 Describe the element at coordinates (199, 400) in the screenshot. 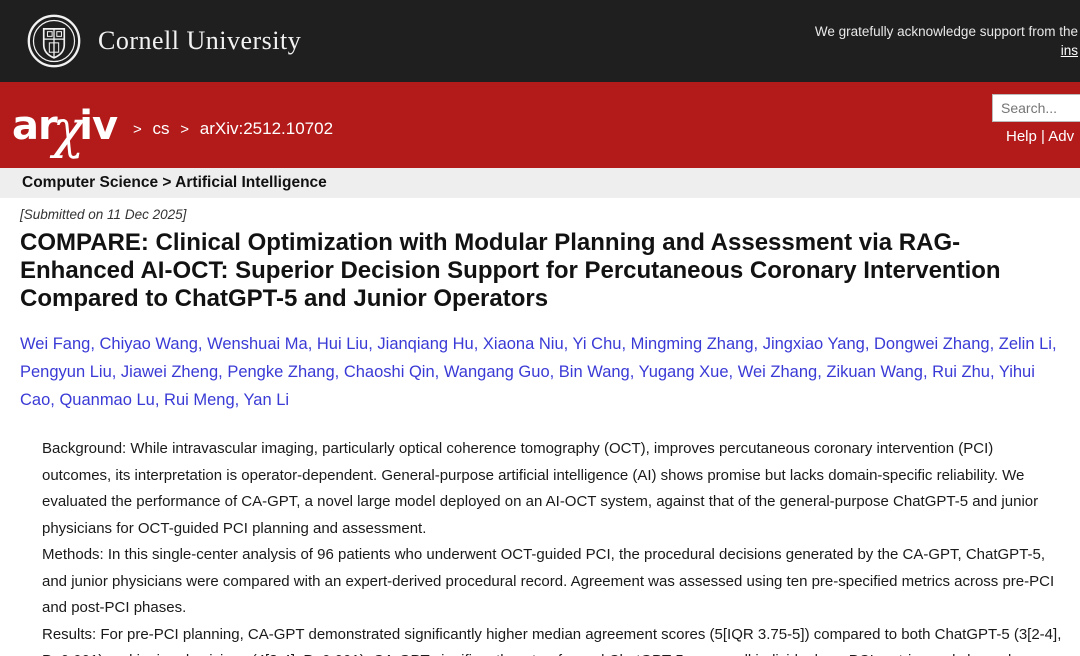

I see `author-link: Rui Meng` at that location.